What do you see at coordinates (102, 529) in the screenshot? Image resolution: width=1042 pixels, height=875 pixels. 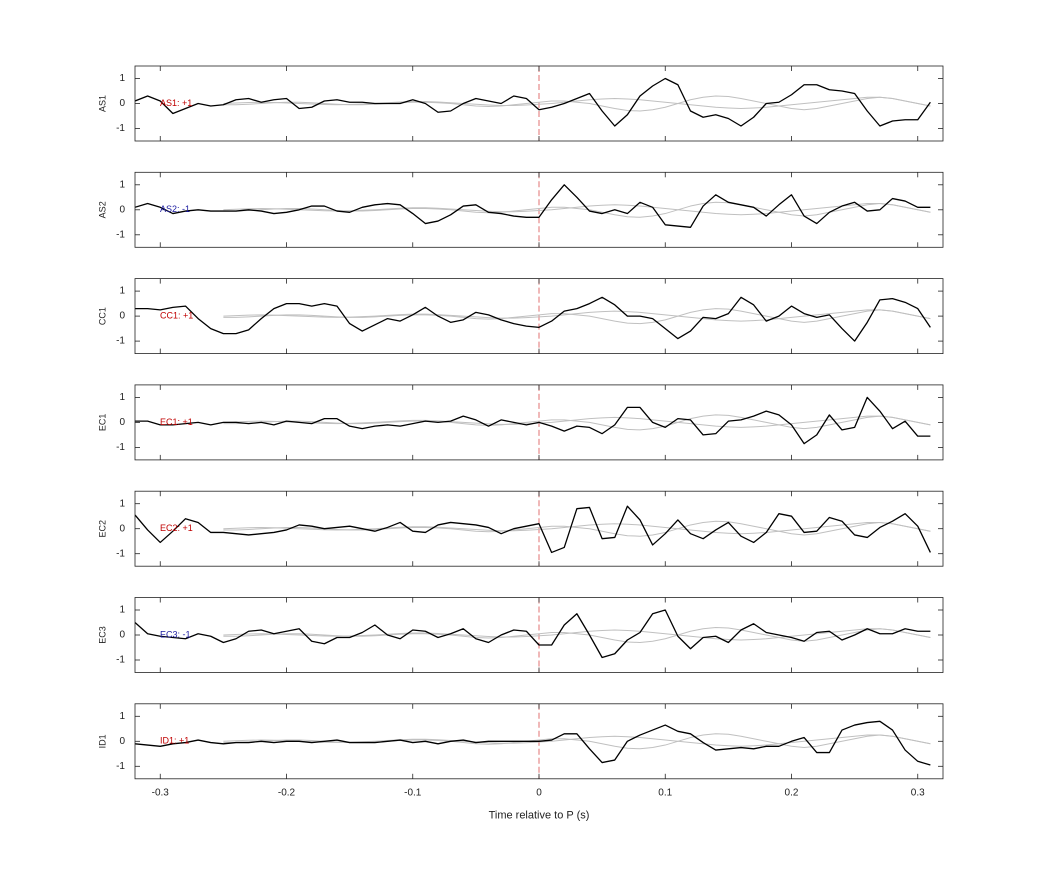 I see `y-axis-label: EC2` at bounding box center [102, 529].